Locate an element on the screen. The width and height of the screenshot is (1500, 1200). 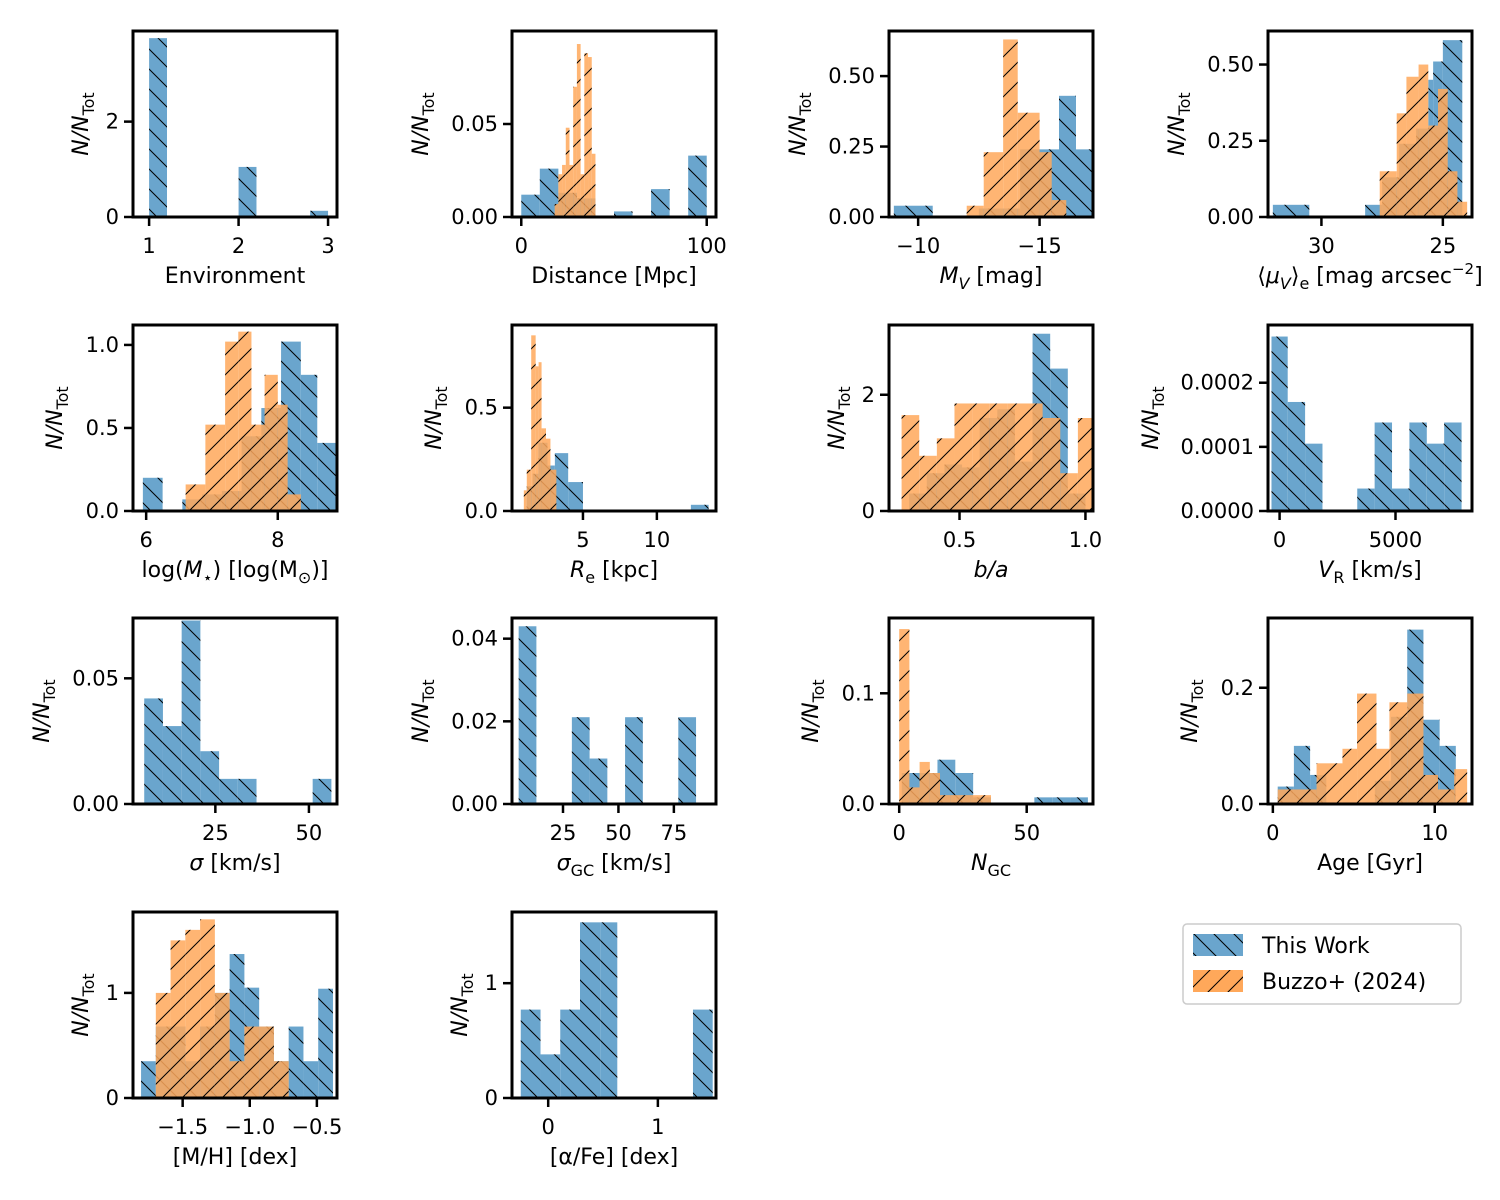
x-axis-label: MV [mag] is located at coordinates (991, 278).